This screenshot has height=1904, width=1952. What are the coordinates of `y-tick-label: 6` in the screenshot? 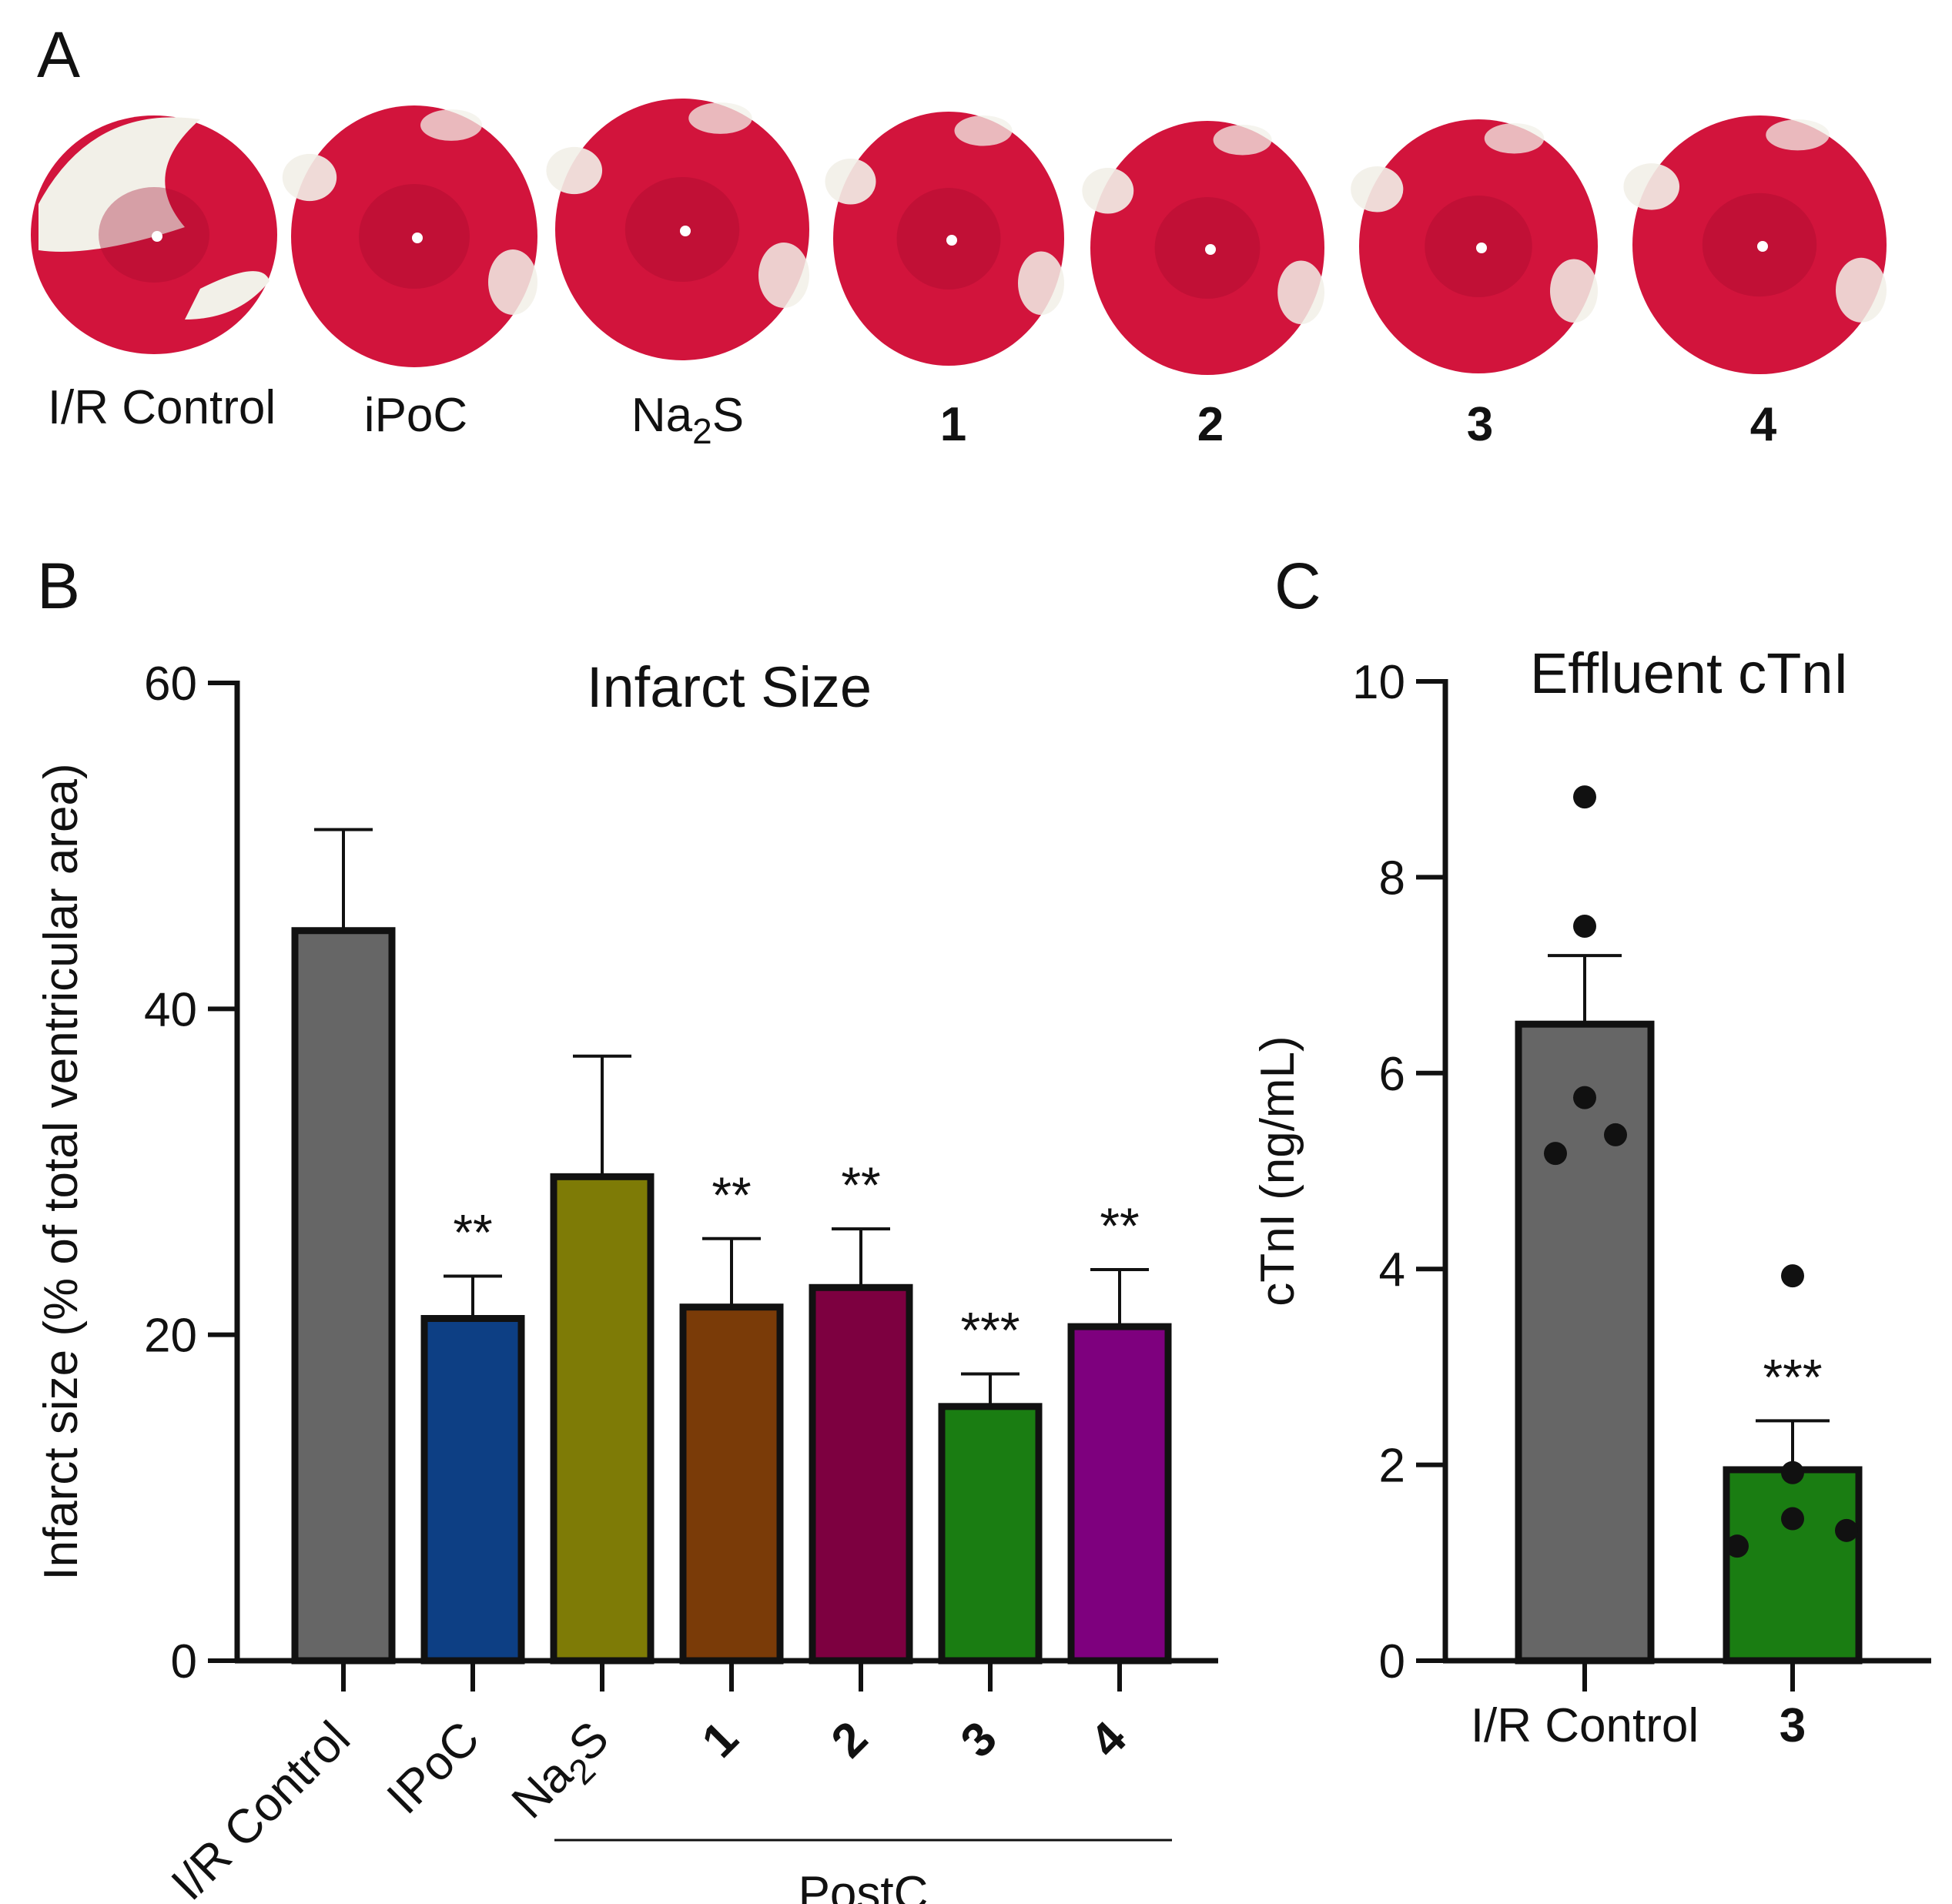 It's located at (1392, 1074).